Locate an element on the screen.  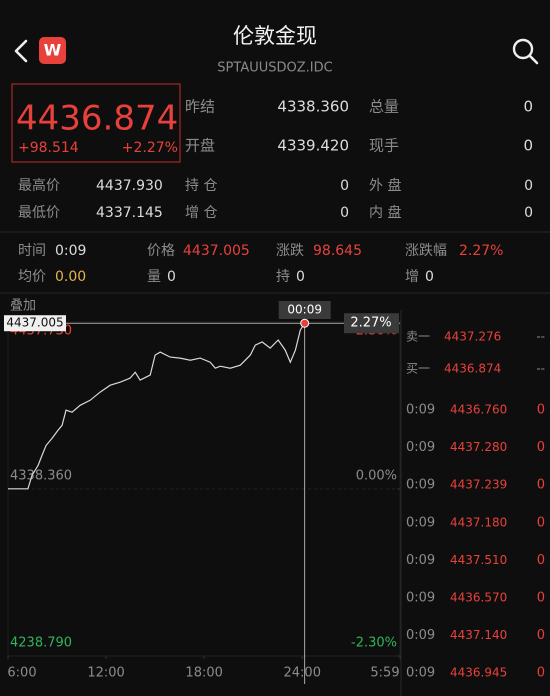
y2-tick-label: 0.00% is located at coordinates (376, 476).